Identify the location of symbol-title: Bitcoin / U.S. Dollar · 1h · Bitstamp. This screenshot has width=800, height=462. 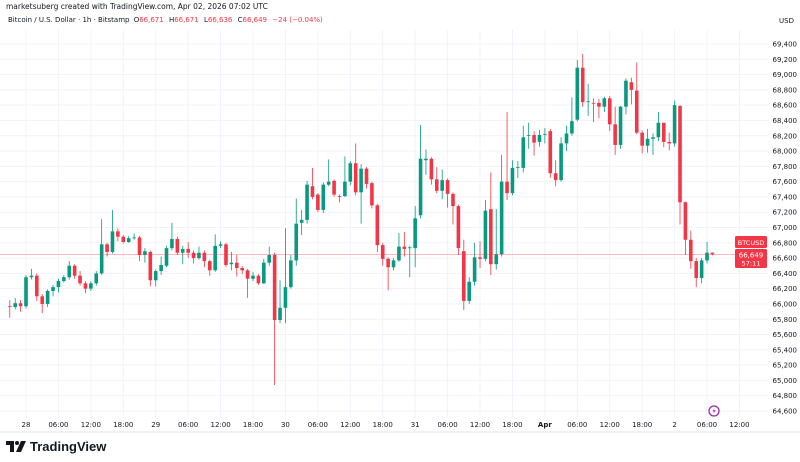
(69, 20).